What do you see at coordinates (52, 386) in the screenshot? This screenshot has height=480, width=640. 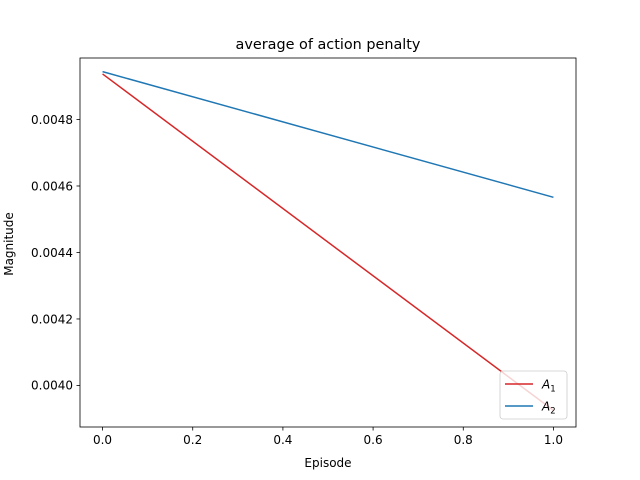 I see `y-tick-label: 0.0040` at bounding box center [52, 386].